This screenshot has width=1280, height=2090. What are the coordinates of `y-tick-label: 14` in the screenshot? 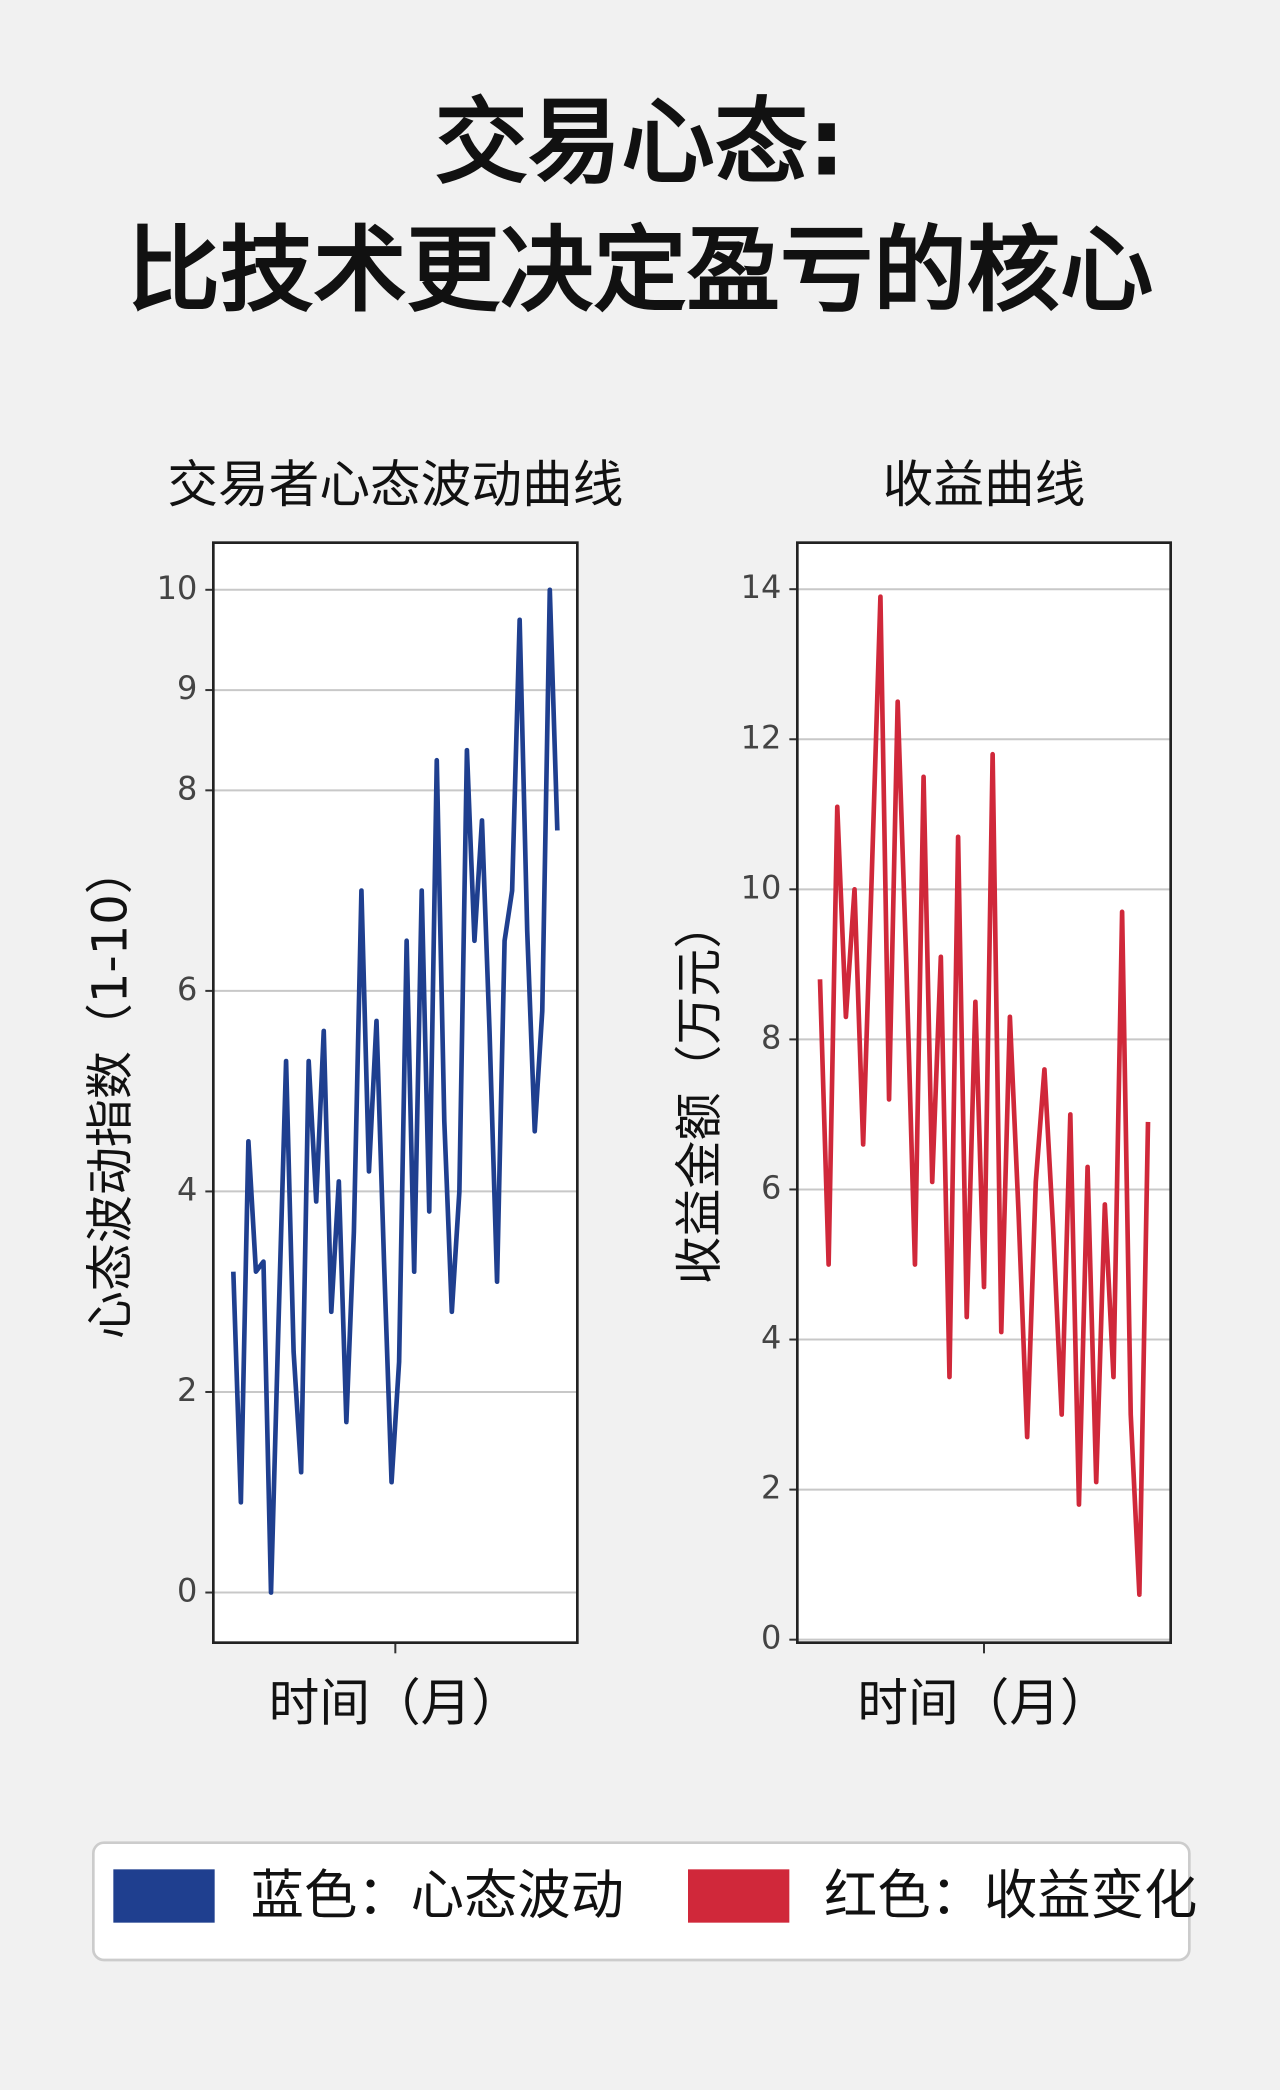 It's located at (761, 587).